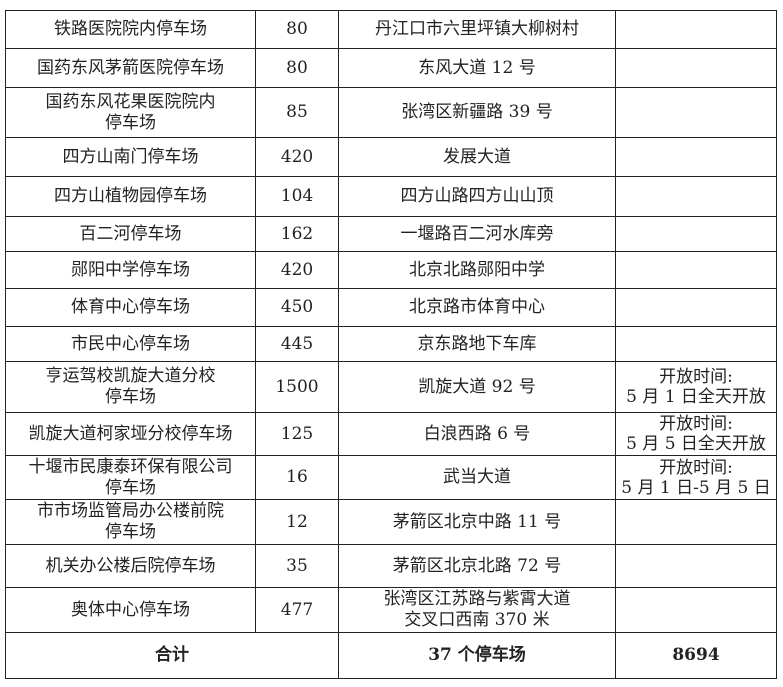 Image resolution: width=783 pixels, height=687 pixels. Describe the element at coordinates (130, 434) in the screenshot. I see `parking-name: 凯旋大道柯家垭分校停车场` at that location.